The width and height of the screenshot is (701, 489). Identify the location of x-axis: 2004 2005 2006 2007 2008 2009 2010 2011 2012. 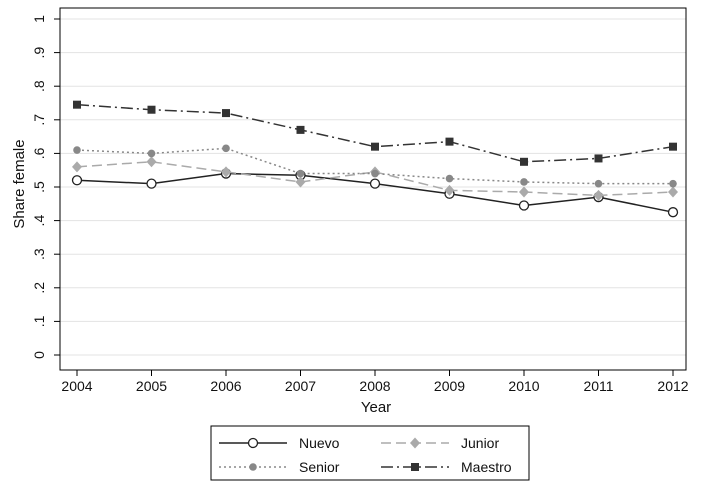
(375, 382).